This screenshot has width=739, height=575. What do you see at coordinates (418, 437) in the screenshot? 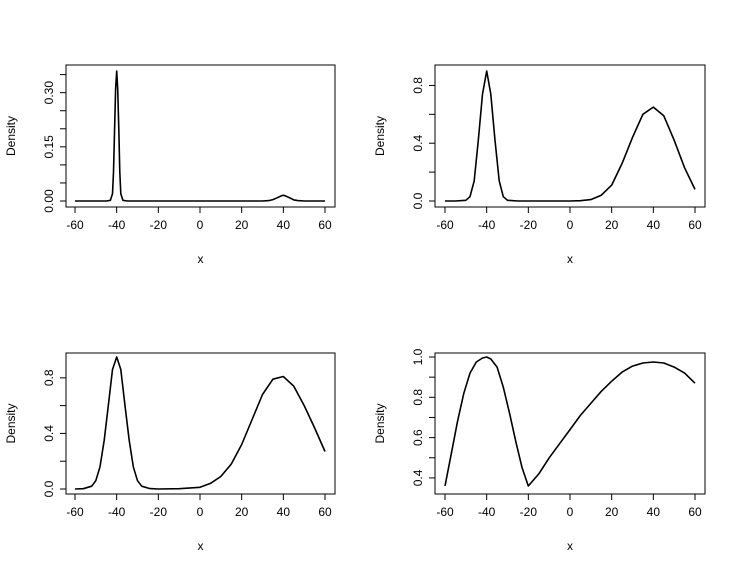
I see `y-tick-label: 0.6` at bounding box center [418, 437].